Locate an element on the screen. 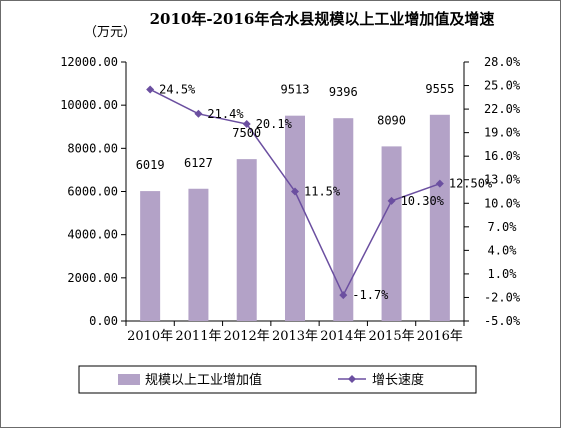  line-value-label: 12.50% is located at coordinates (471, 184).